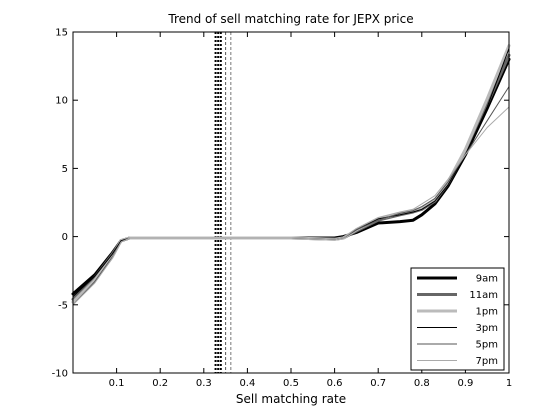 This screenshot has height=420, width=560. I want to click on x-tick-label: 1, so click(509, 383).